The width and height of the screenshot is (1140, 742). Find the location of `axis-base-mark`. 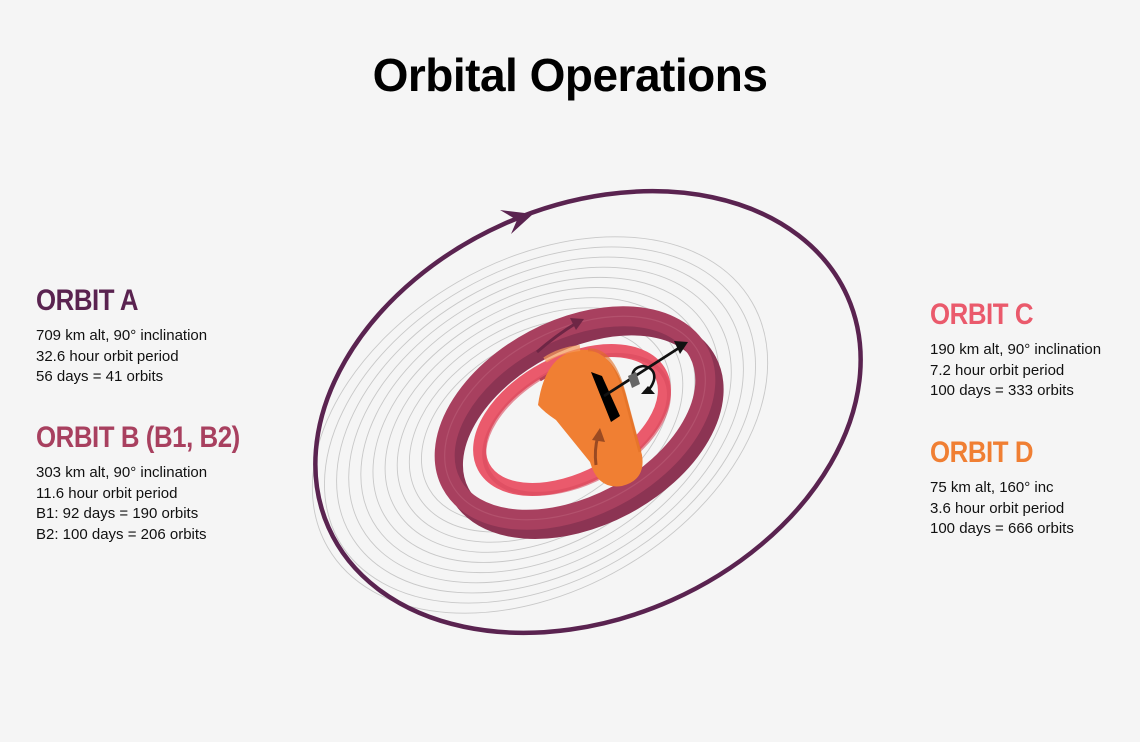

axis-base-mark is located at coordinates (634, 380).